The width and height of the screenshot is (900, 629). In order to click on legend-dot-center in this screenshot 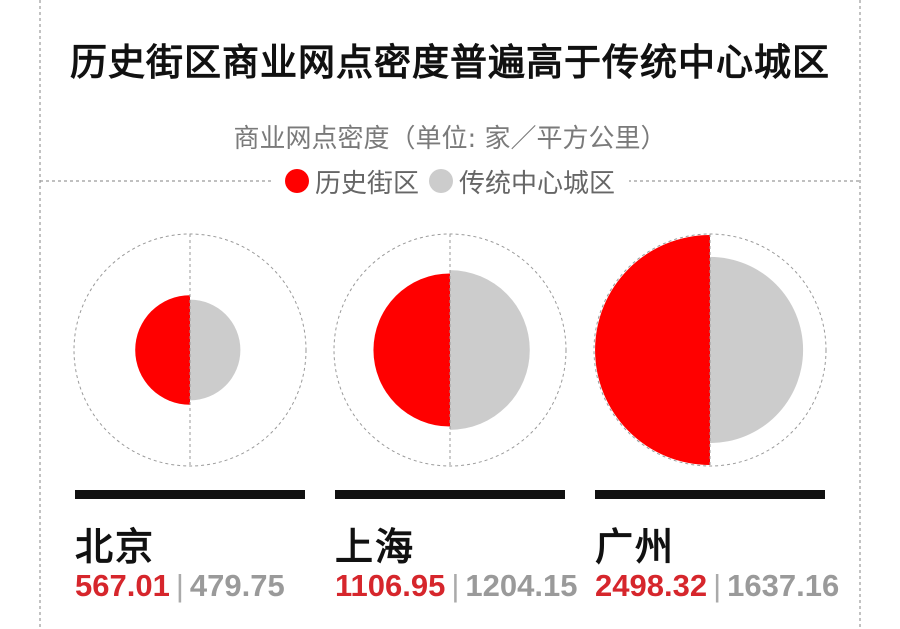, I will do `click(441, 181)`.